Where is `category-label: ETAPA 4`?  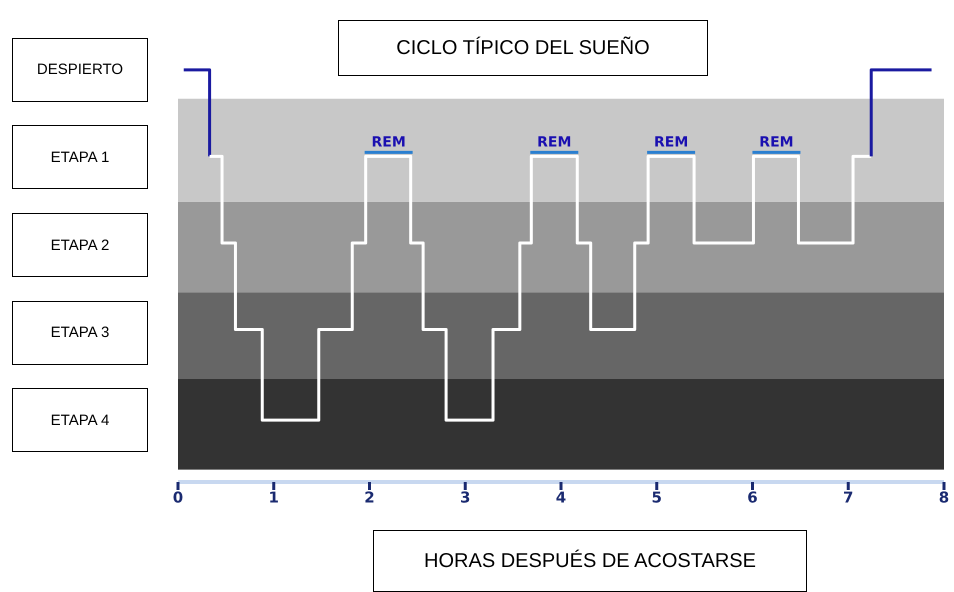 category-label: ETAPA 4 is located at coordinates (80, 420).